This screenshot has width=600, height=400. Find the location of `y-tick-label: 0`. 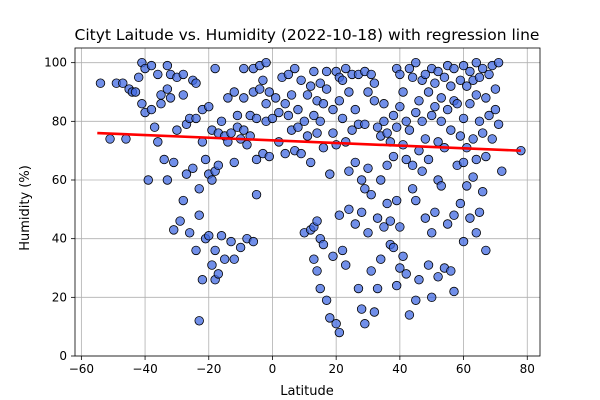

y-tick-label: 0 is located at coordinates (63, 356).